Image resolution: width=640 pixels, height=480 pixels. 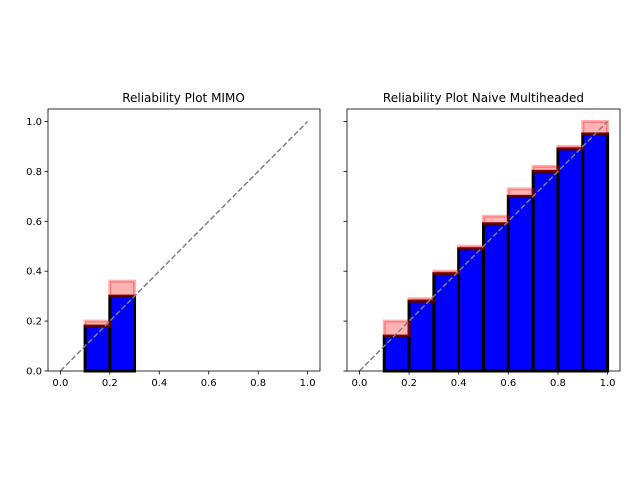 I want to click on y-tick-label: 0.8, so click(x=34, y=172).